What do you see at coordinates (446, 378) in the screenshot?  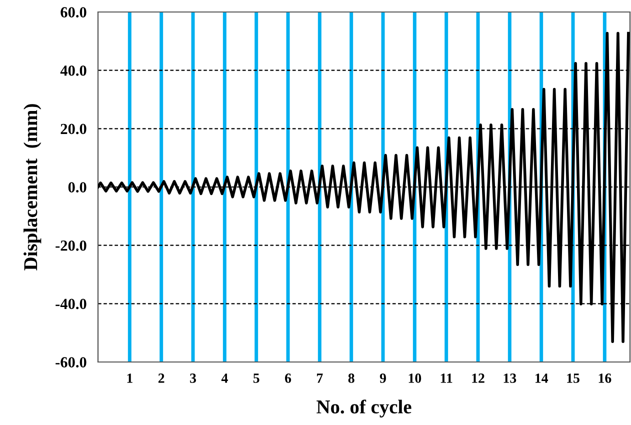 I see `x-tick-label: 11` at bounding box center [446, 378].